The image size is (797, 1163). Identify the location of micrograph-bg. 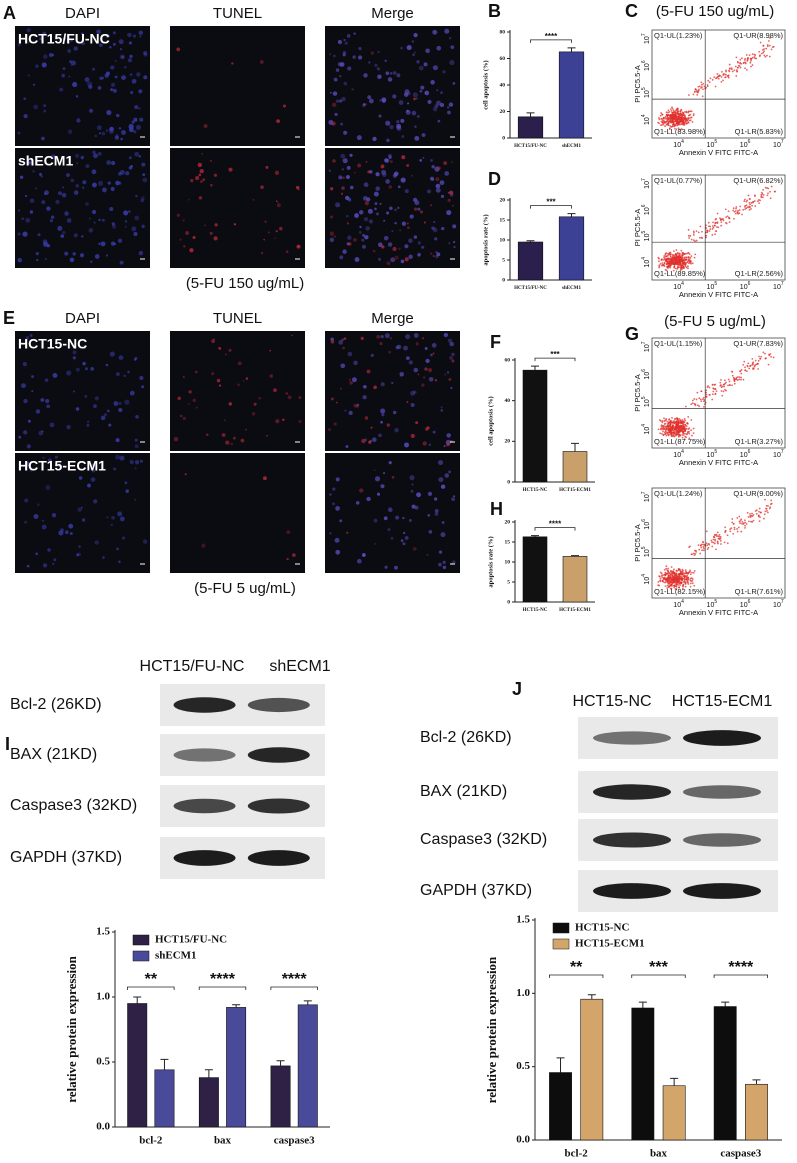
(82, 86).